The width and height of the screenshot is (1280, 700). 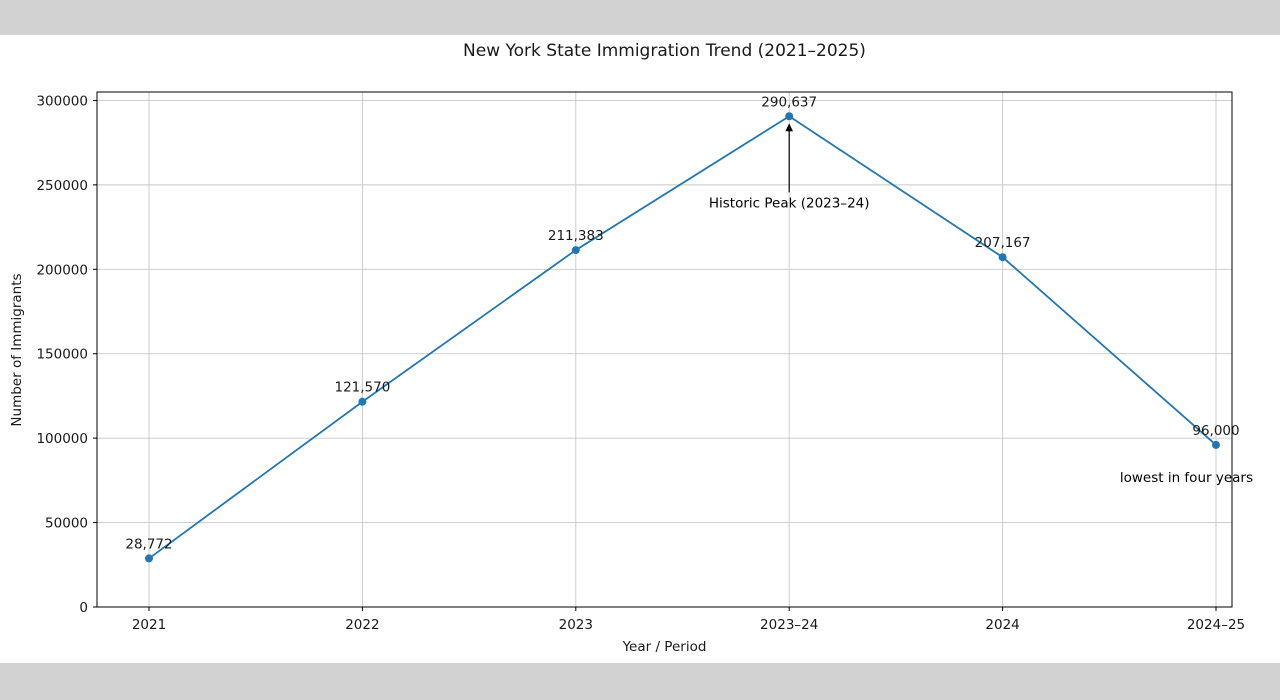 What do you see at coordinates (62, 101) in the screenshot?
I see `y-tick-label: 300000` at bounding box center [62, 101].